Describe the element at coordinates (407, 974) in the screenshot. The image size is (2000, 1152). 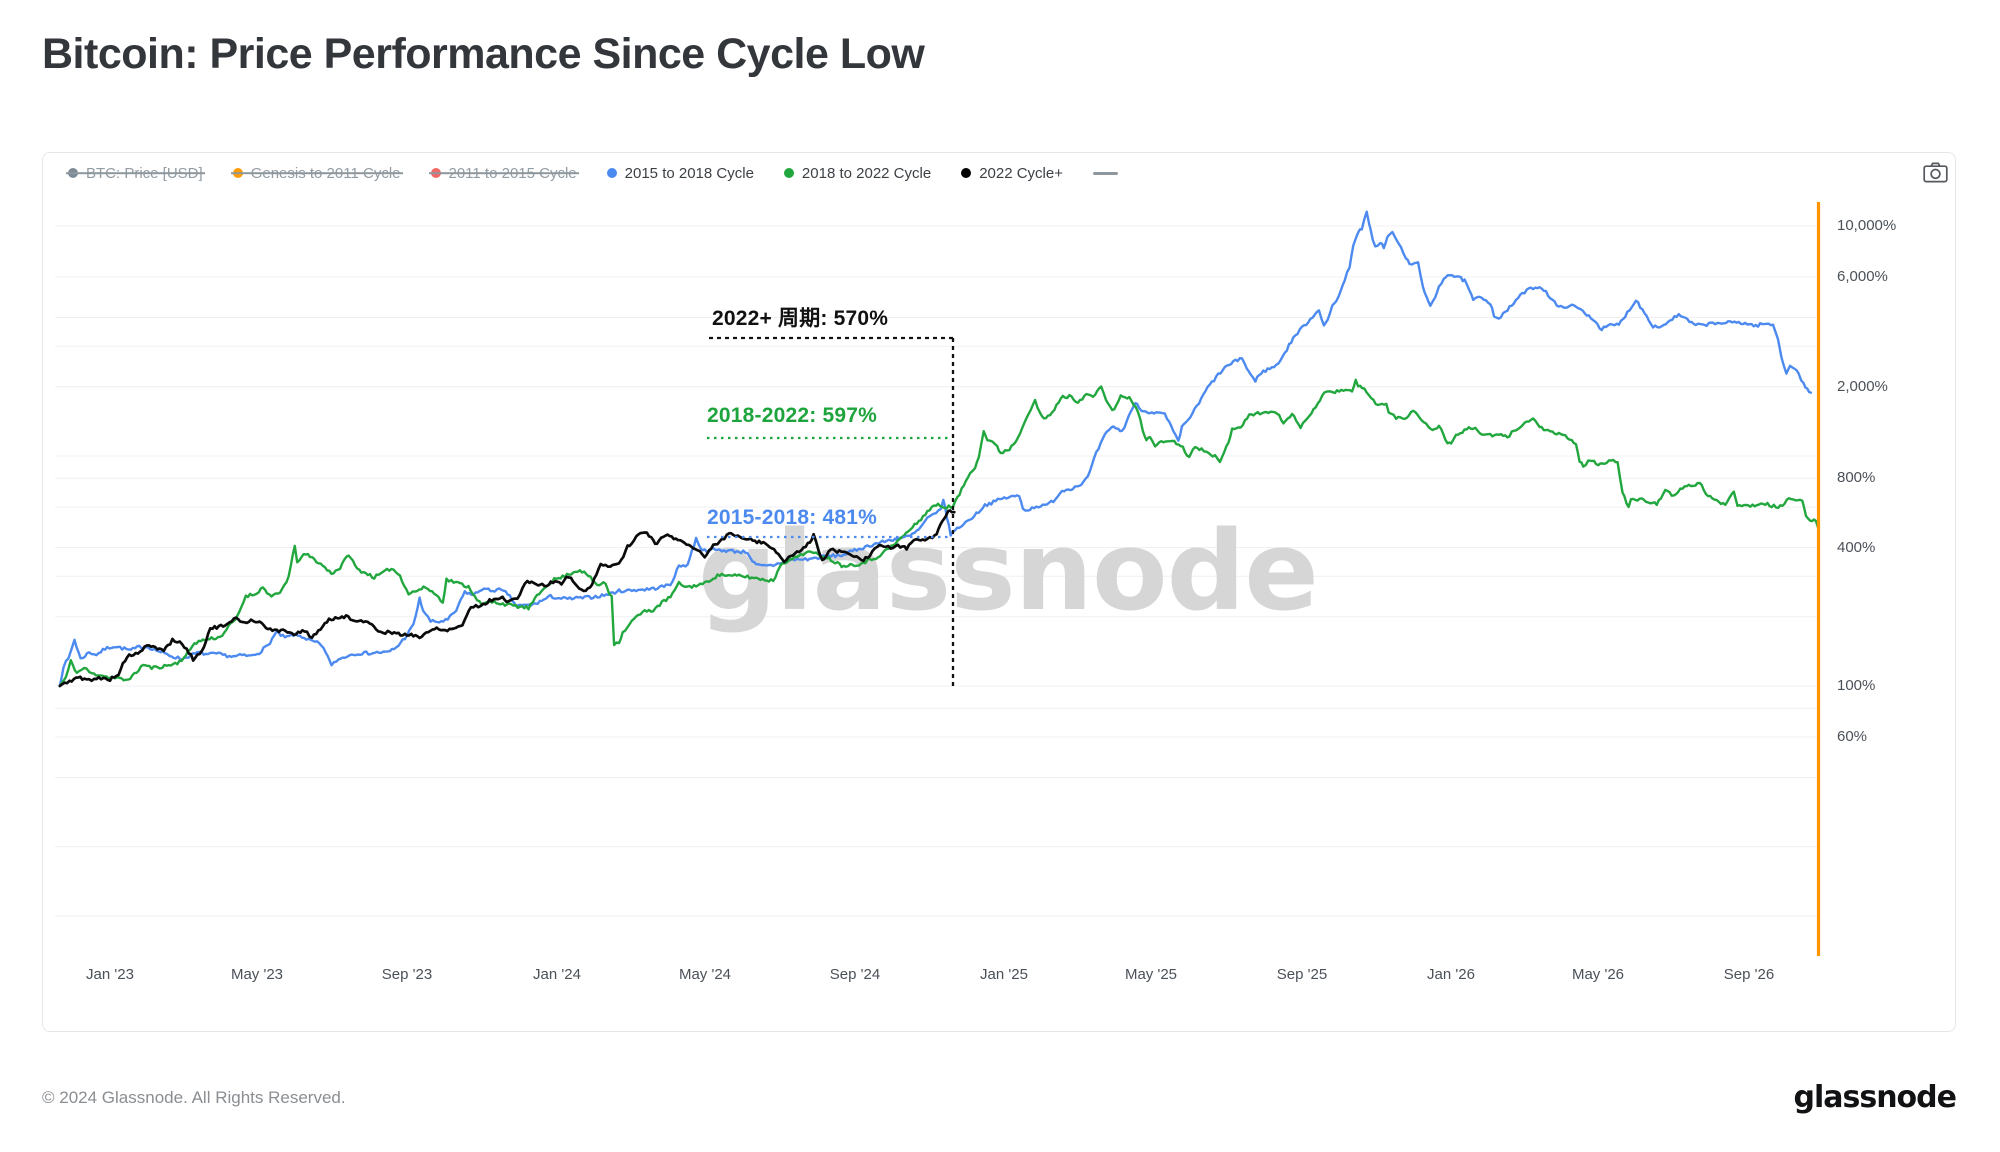
I see `x-axis-label: Sep '23` at that location.